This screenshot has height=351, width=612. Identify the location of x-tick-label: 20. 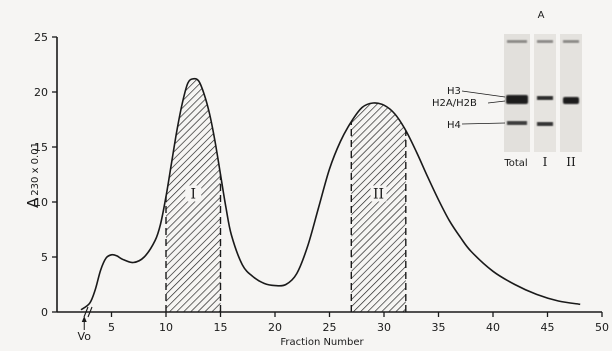
(275, 327).